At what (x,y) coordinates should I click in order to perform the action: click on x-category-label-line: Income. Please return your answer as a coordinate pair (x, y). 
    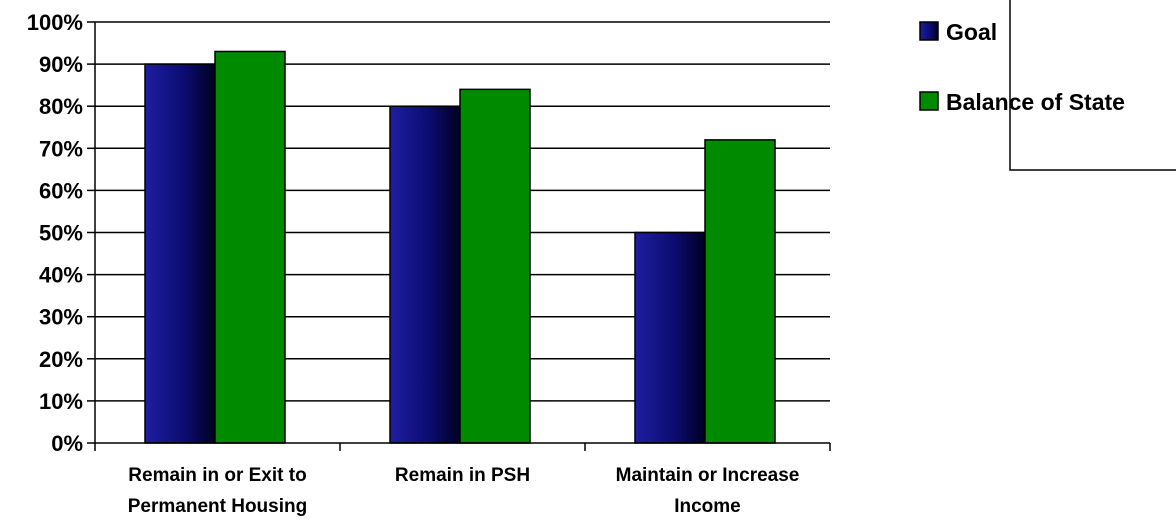
    Looking at the image, I should click on (707, 506).